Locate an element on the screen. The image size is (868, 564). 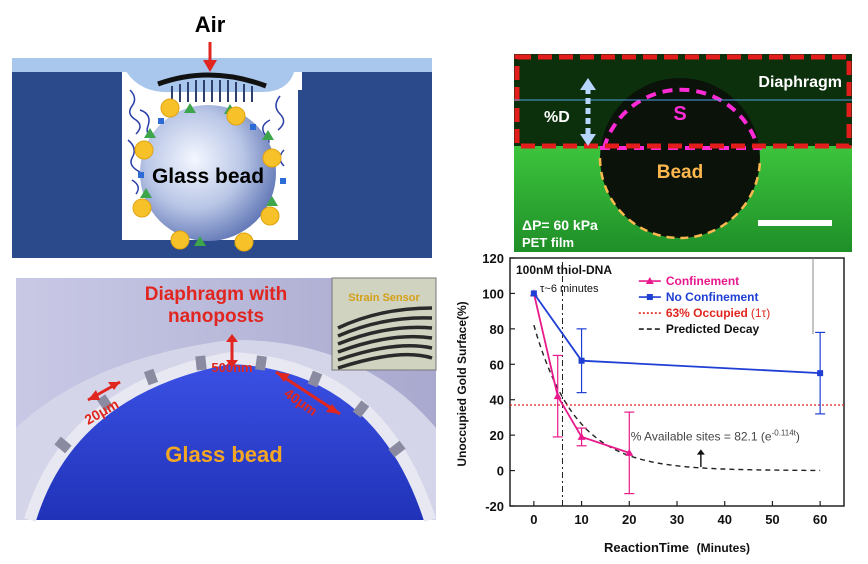
legend-label: 63% Occupied (1τ) is located at coordinates (718, 313).